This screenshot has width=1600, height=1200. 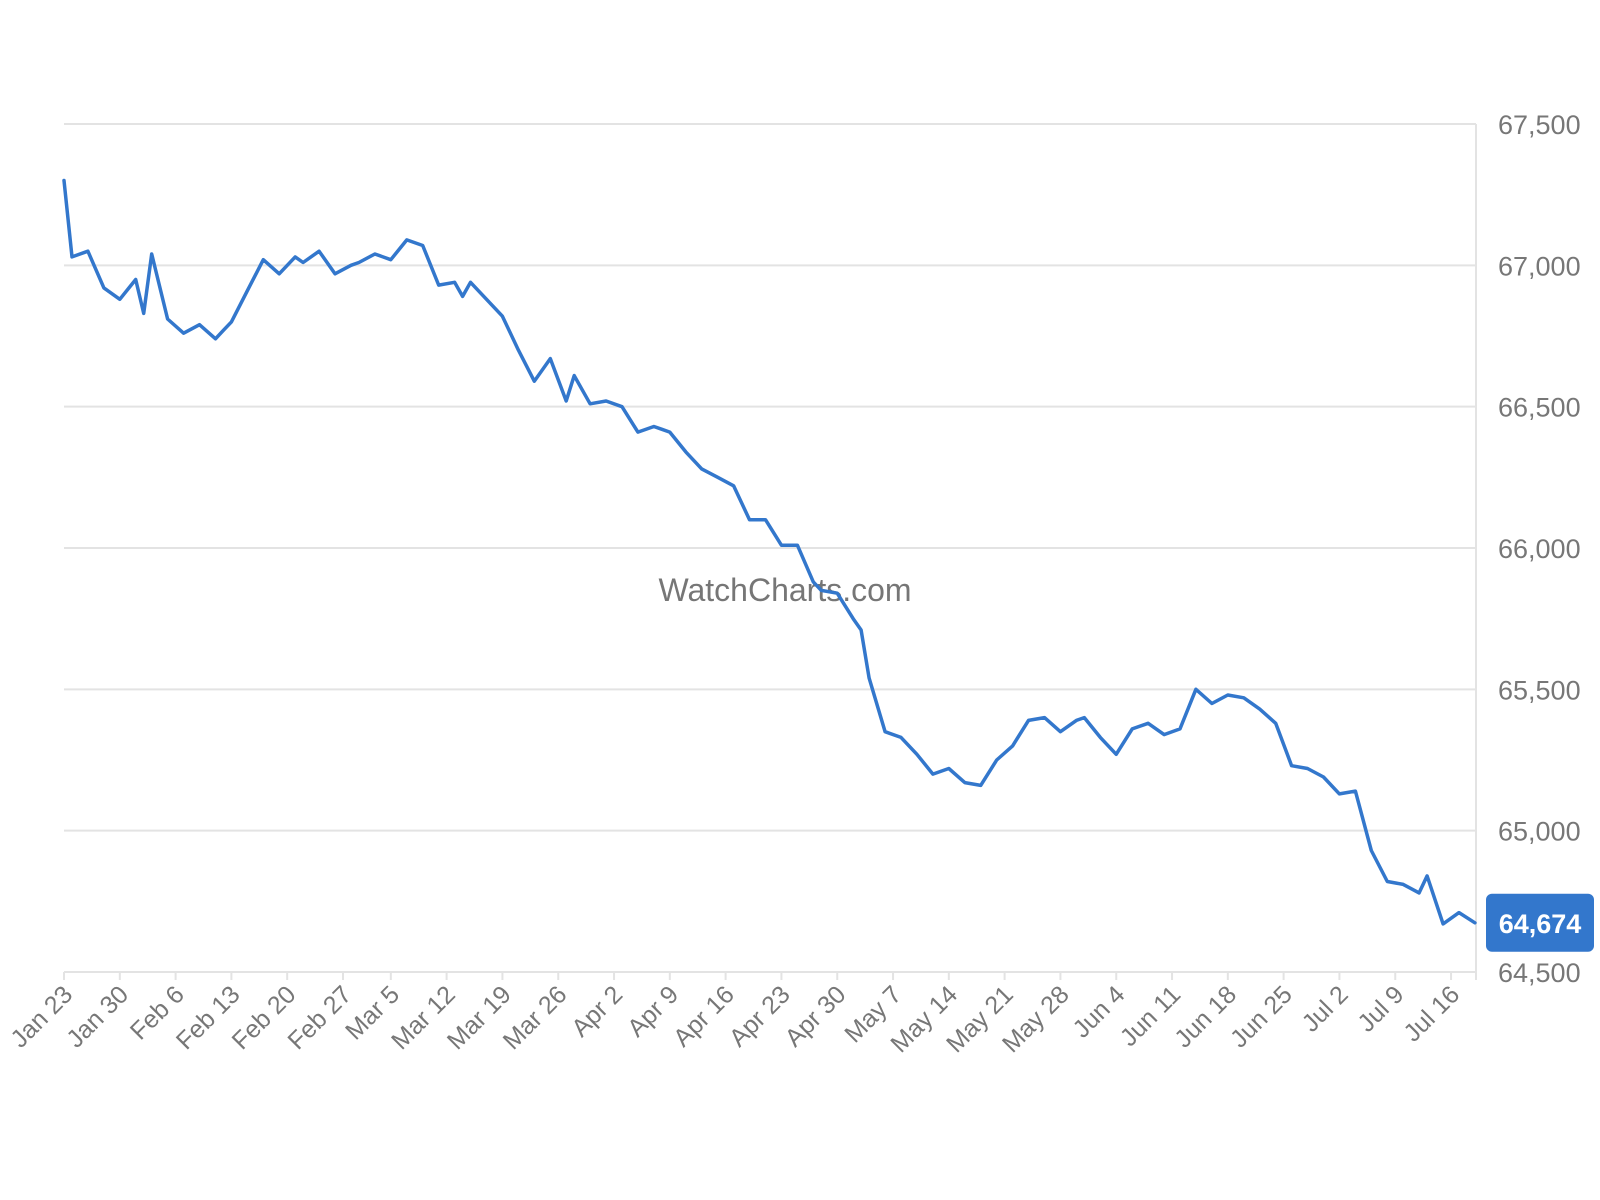 What do you see at coordinates (1539, 690) in the screenshot?
I see `y-tick-label: 65,500` at bounding box center [1539, 690].